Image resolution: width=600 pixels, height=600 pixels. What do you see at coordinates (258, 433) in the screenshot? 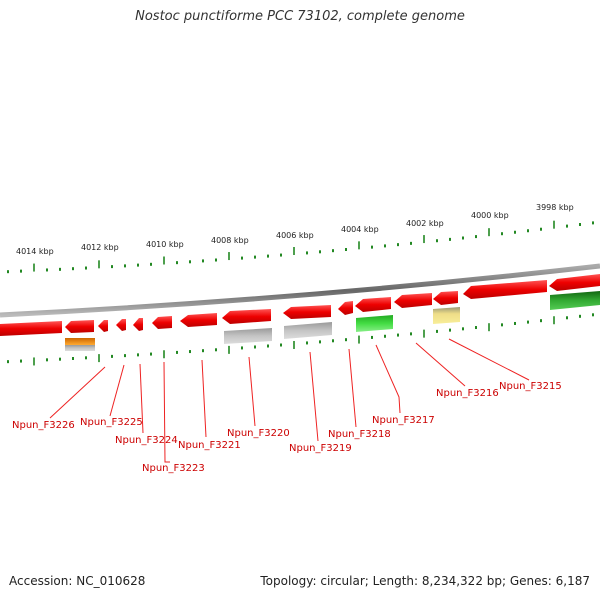
I see `gene-label-F3220: Npun_F3220` at bounding box center [258, 433].